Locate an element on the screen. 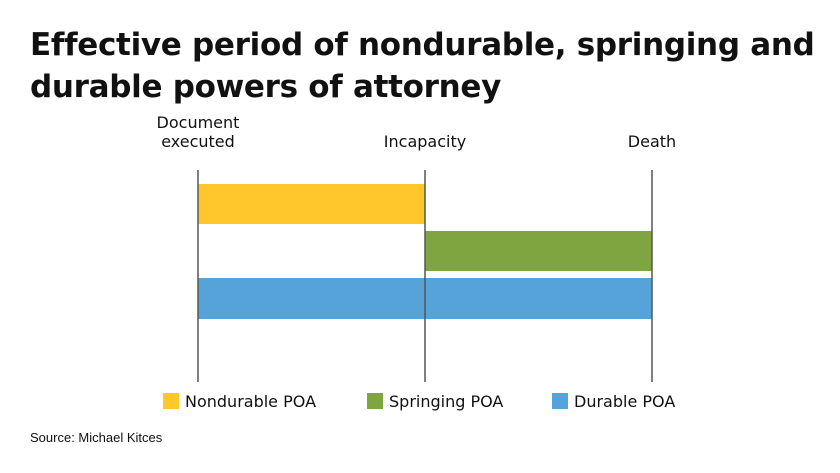  milestone-label-3: Death is located at coordinates (652, 141).